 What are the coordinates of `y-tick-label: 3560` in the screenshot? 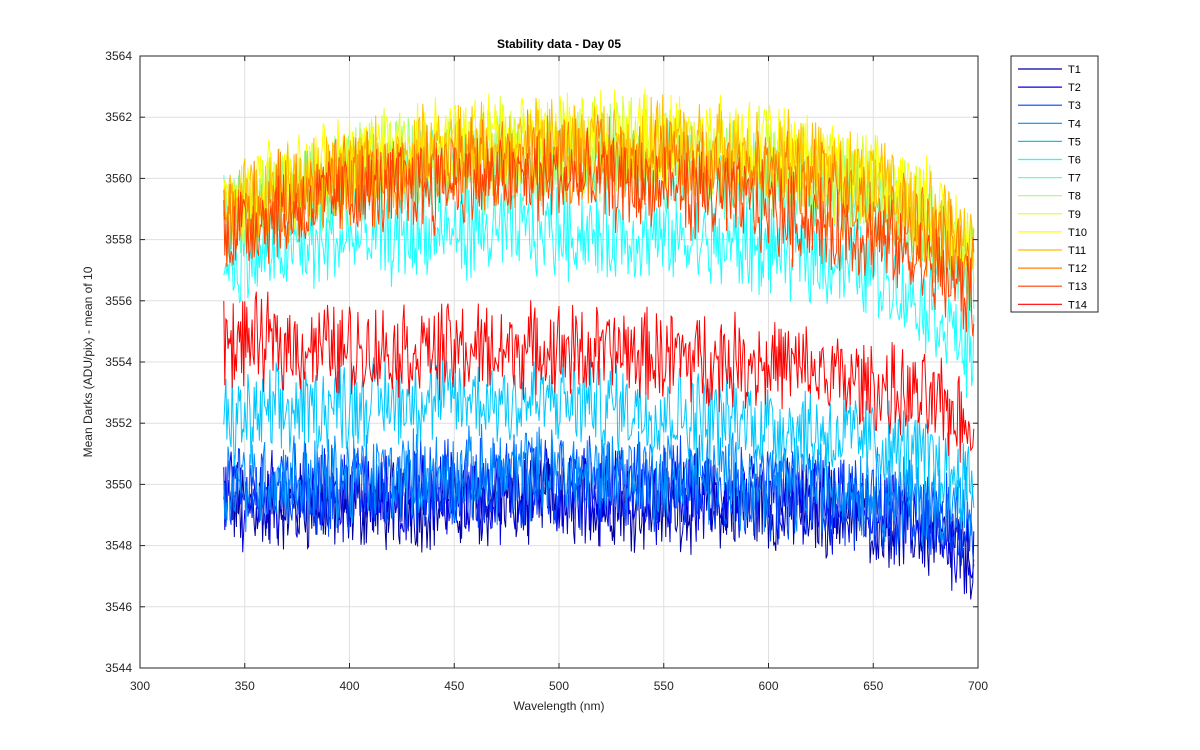 It's located at (118, 178).